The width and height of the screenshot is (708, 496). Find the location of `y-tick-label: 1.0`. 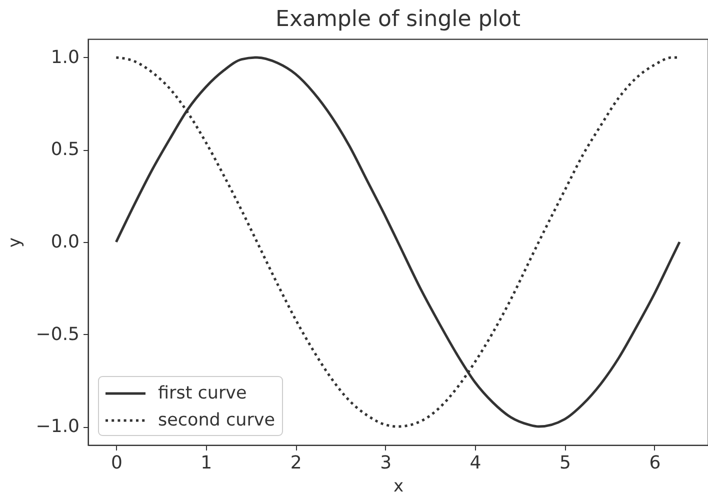

y-tick-label: 1.0 is located at coordinates (65, 57).